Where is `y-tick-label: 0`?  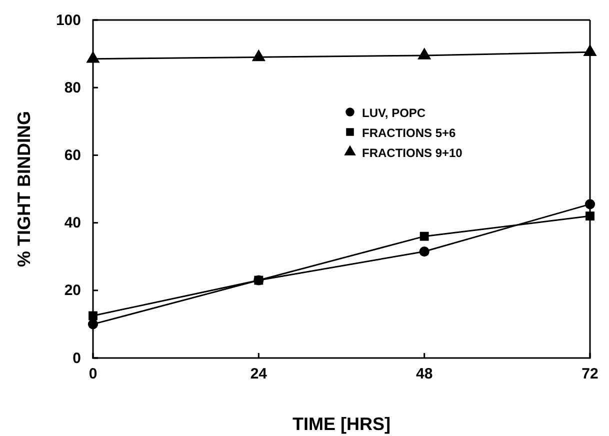
y-tick-label: 0 is located at coordinates (76, 358).